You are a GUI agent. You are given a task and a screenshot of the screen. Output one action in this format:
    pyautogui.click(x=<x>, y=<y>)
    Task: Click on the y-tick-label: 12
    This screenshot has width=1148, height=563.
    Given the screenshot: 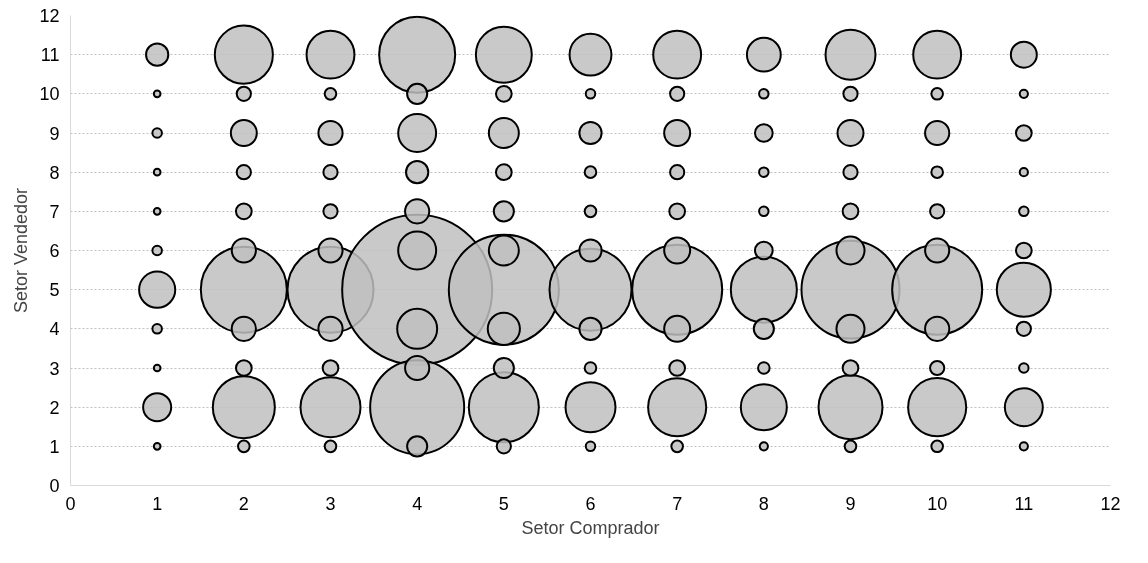 What is the action you would take?
    pyautogui.click(x=49, y=16)
    